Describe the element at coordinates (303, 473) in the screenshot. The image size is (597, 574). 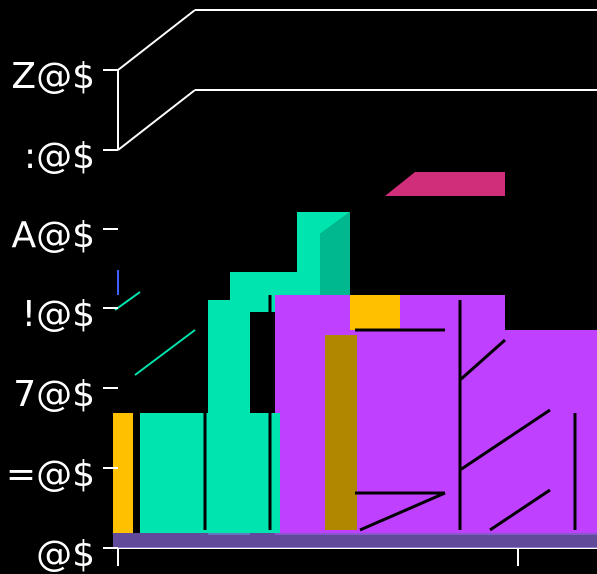
I see `bar-purple-front` at that location.